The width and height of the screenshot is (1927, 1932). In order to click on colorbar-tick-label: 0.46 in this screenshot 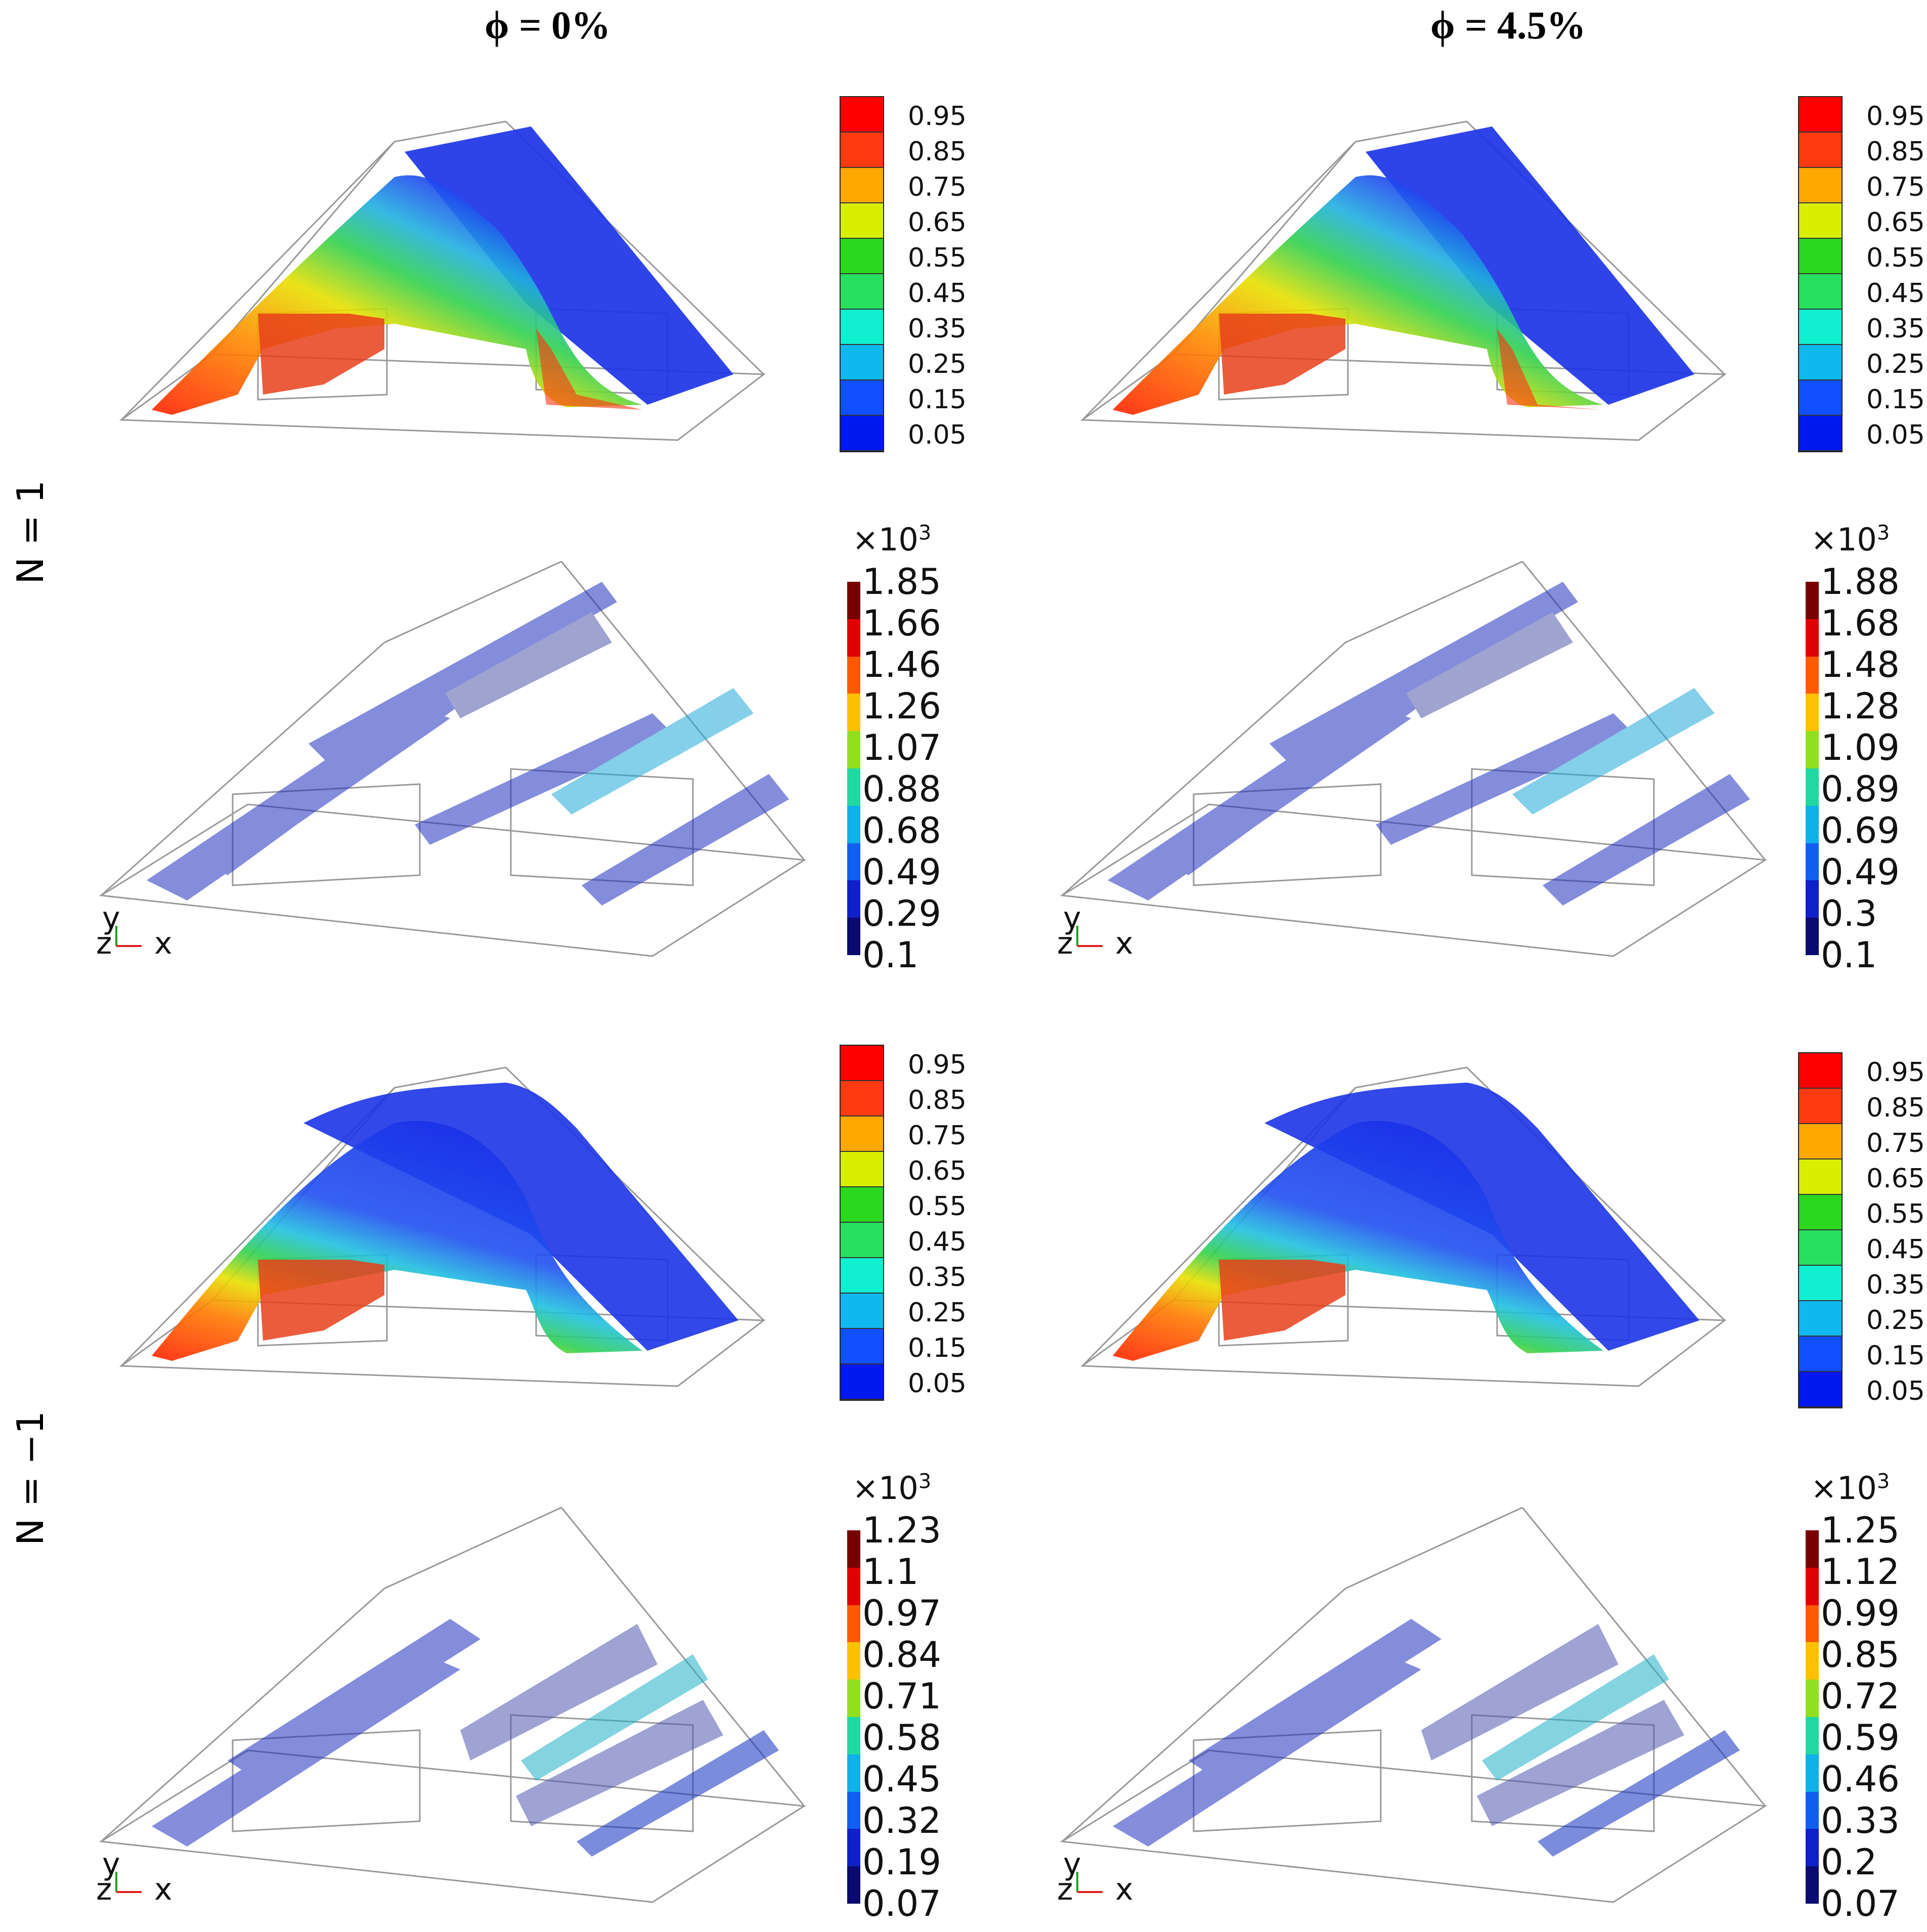, I will do `click(1861, 1779)`.